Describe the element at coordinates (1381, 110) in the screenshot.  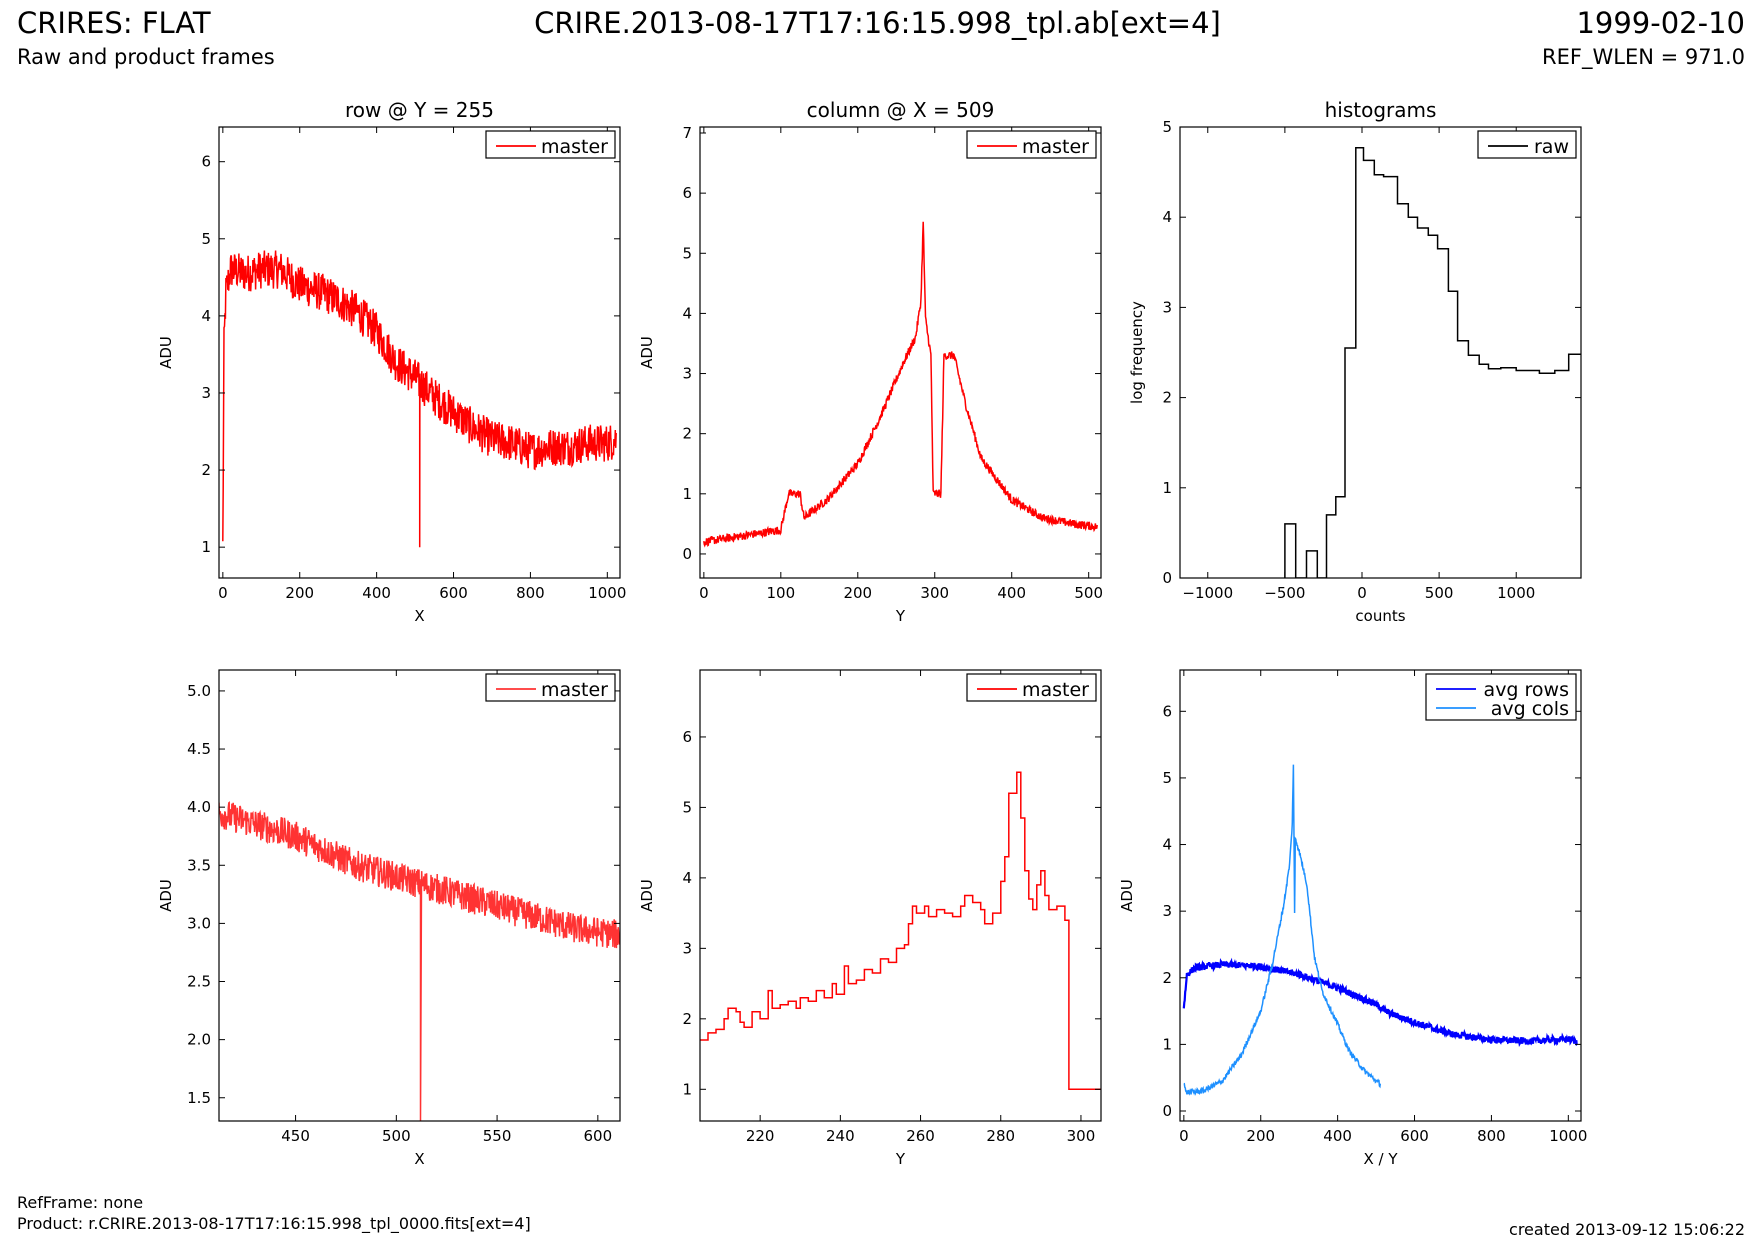
I see `chart-title: histograms` at that location.